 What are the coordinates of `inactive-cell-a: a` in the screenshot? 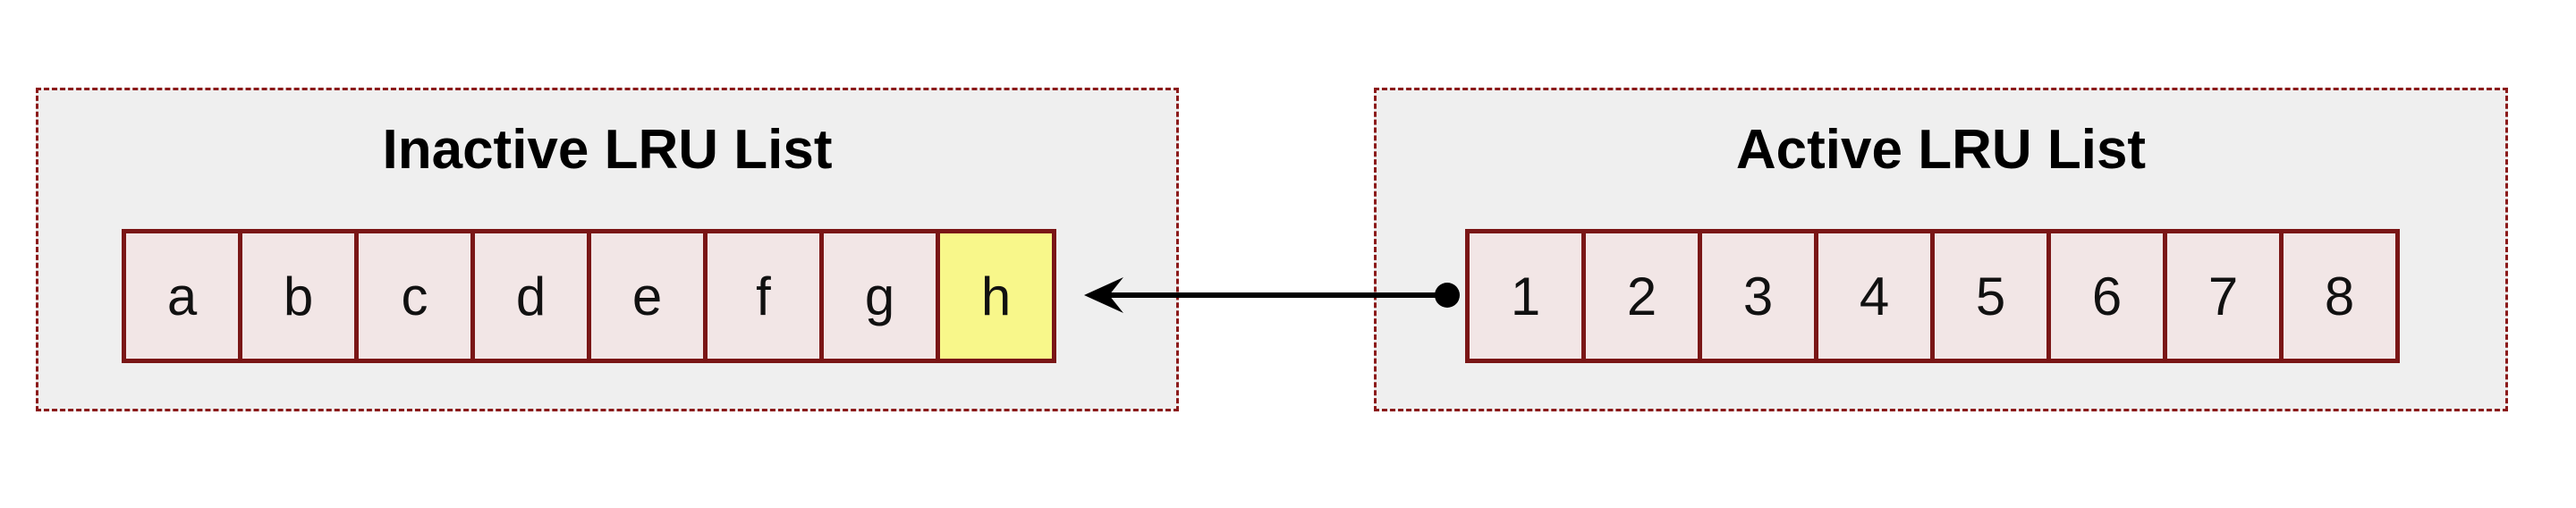 It's located at (182, 296).